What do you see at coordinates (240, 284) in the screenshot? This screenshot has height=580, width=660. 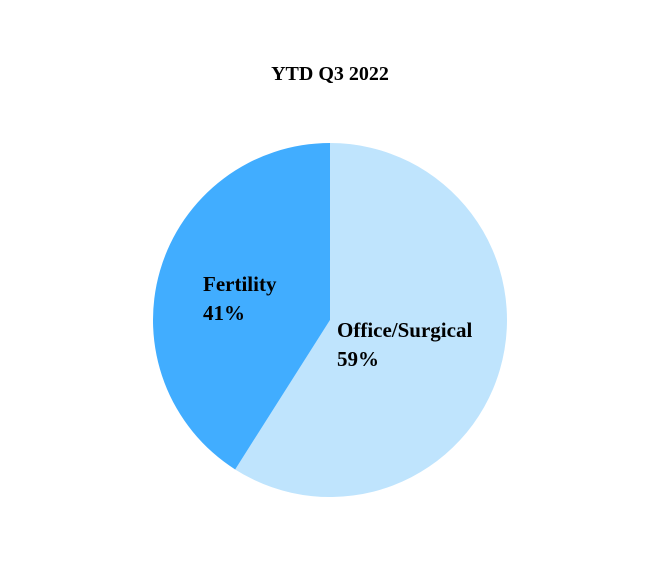 I see `slice-label-fertility: Fertility` at bounding box center [240, 284].